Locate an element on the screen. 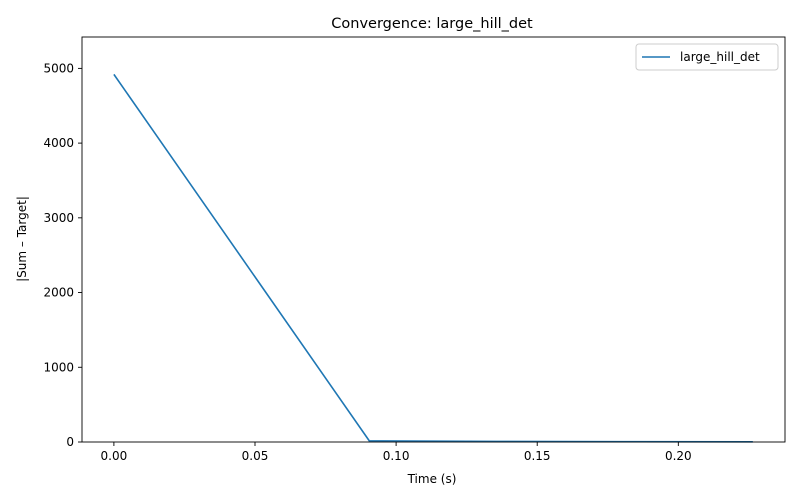  x-tick-label: 0.20 is located at coordinates (678, 456).